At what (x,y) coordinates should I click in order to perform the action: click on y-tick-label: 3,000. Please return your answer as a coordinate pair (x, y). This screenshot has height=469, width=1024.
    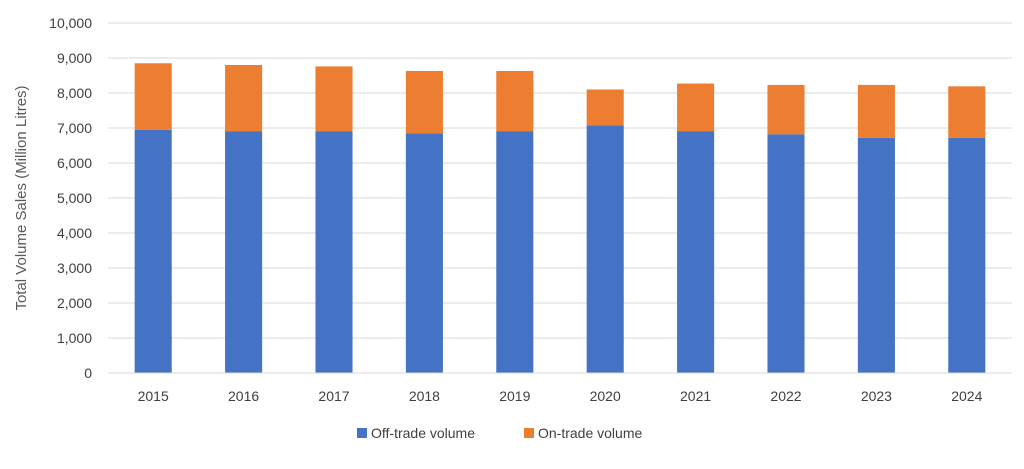
    Looking at the image, I should click on (74, 268).